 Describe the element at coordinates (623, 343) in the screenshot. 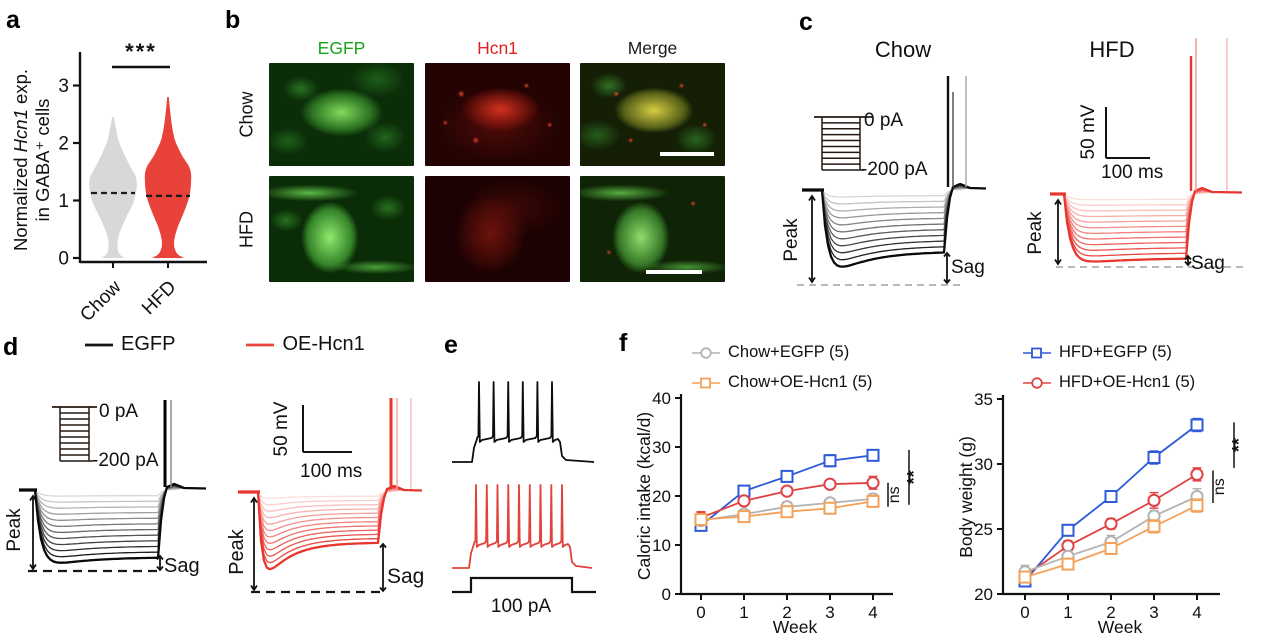

I see `panel-label-f: f` at that location.